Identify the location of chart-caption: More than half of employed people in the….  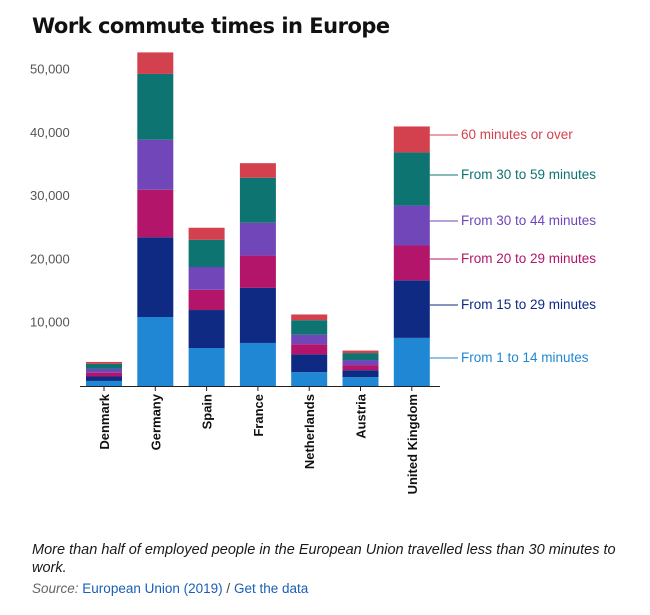
(324, 559).